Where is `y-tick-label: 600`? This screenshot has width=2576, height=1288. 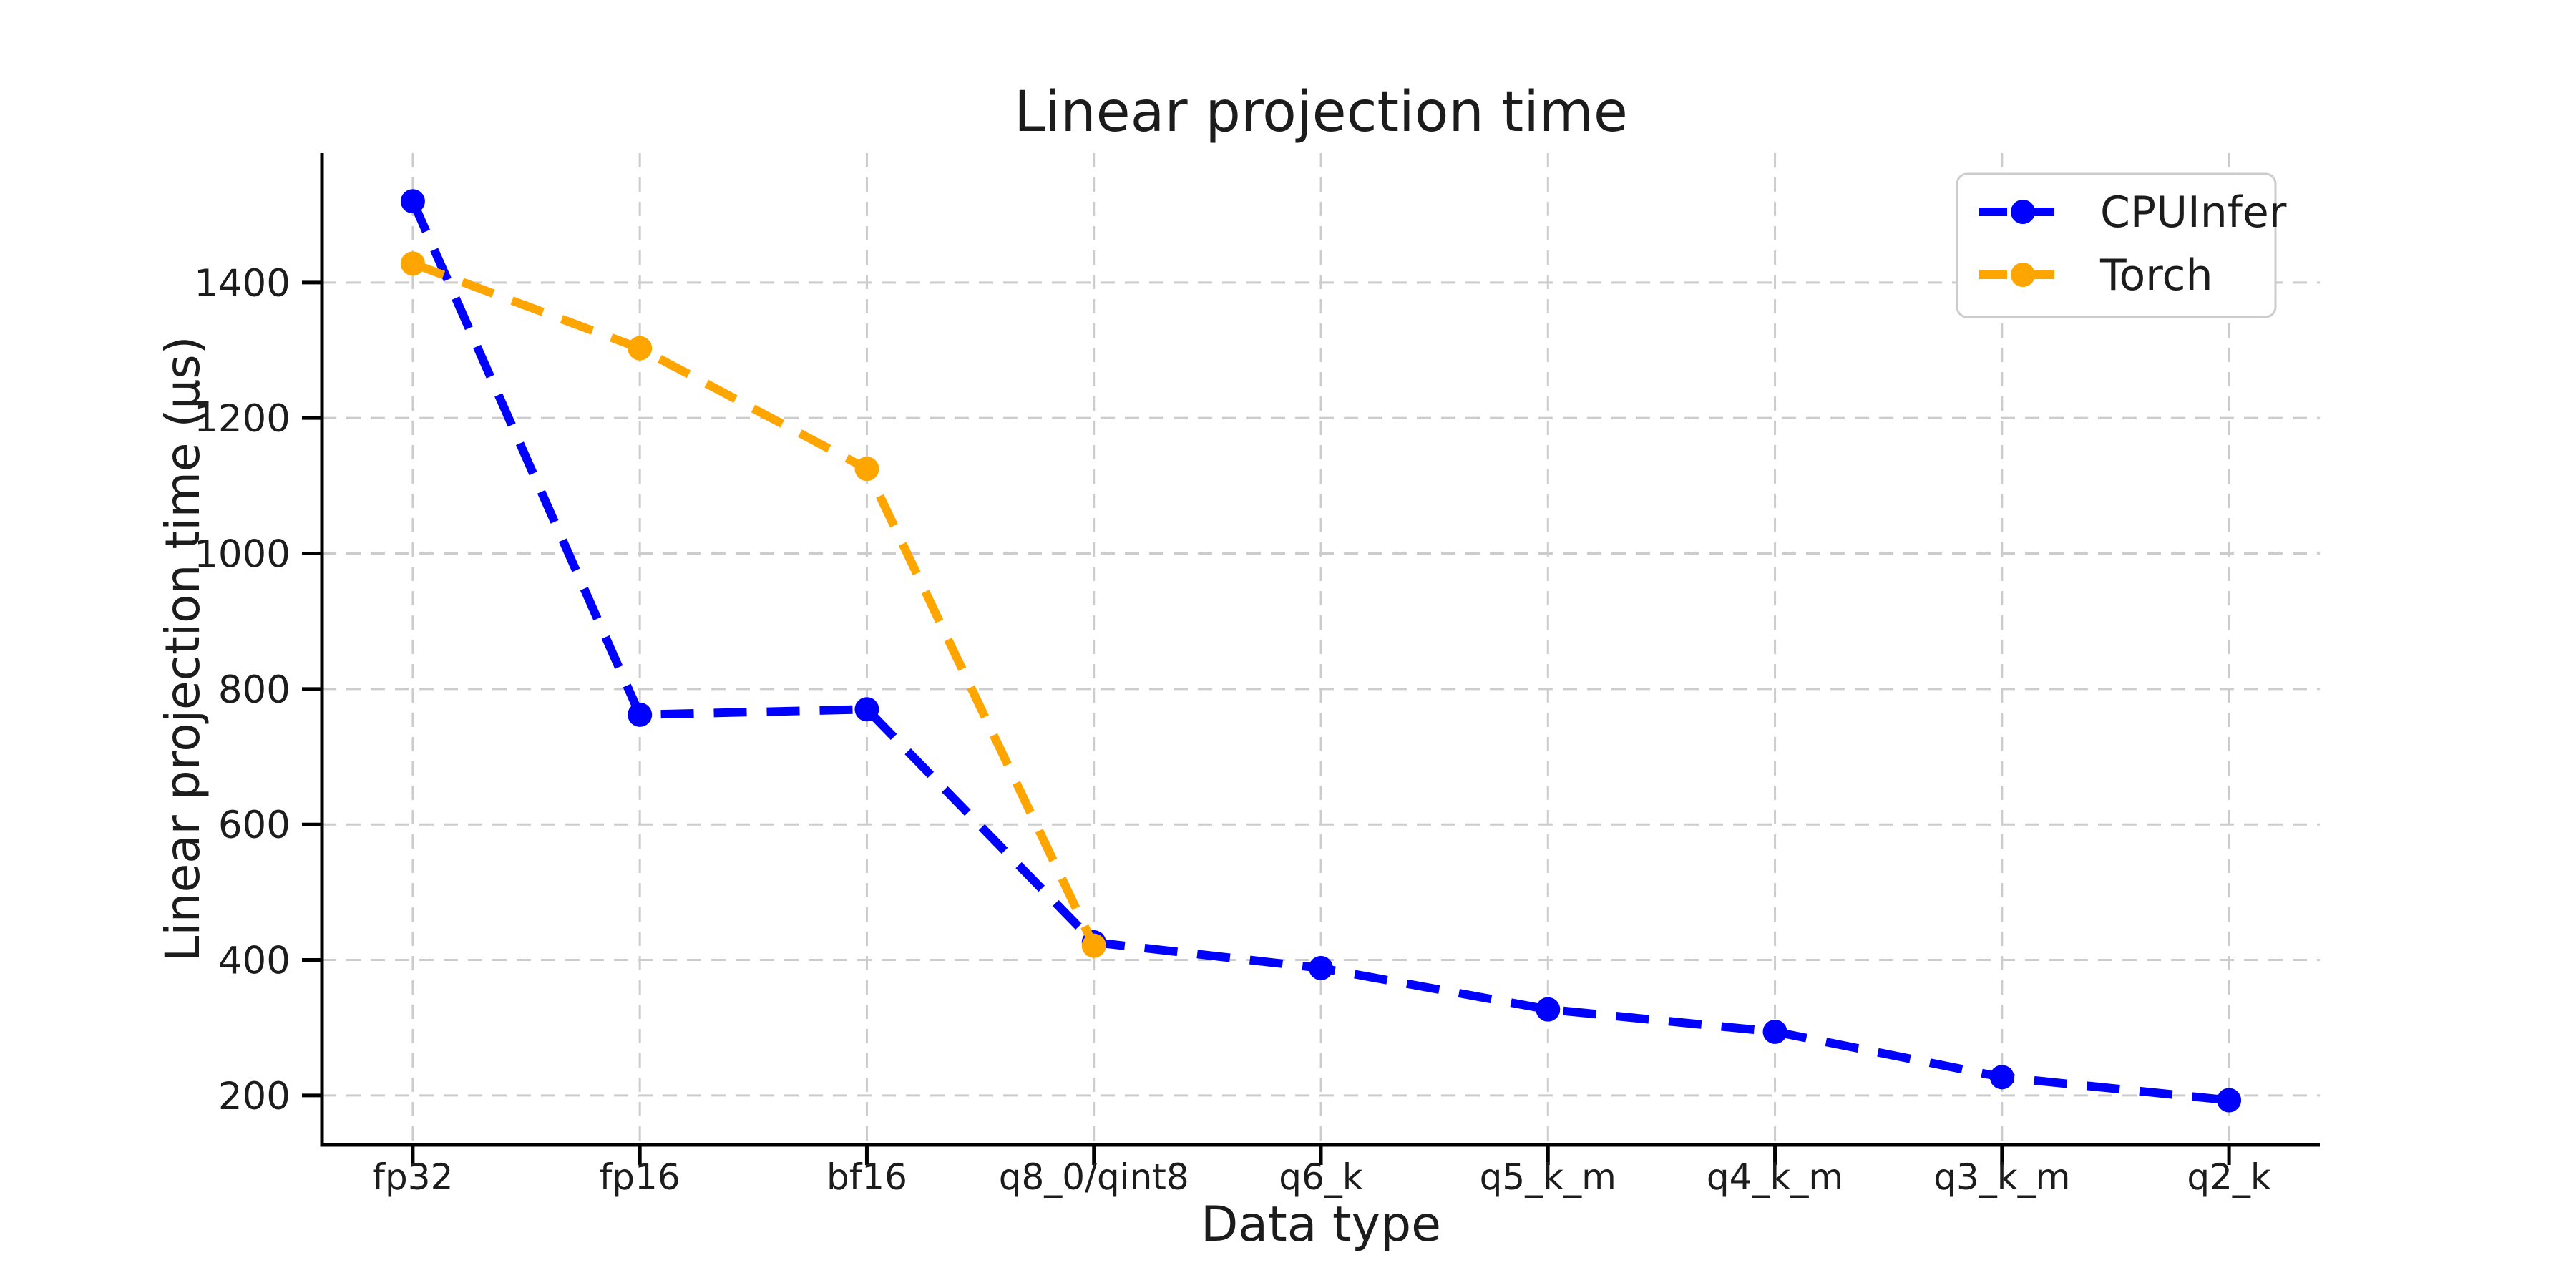 y-tick-label: 600 is located at coordinates (254, 825).